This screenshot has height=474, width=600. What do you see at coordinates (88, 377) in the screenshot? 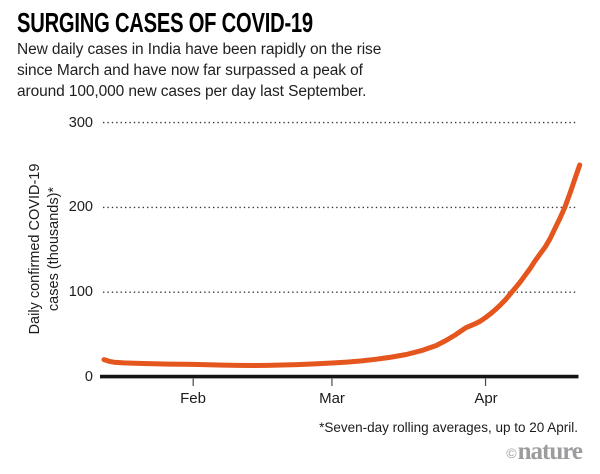
I see `y-tick-label-0: 0` at bounding box center [88, 377].